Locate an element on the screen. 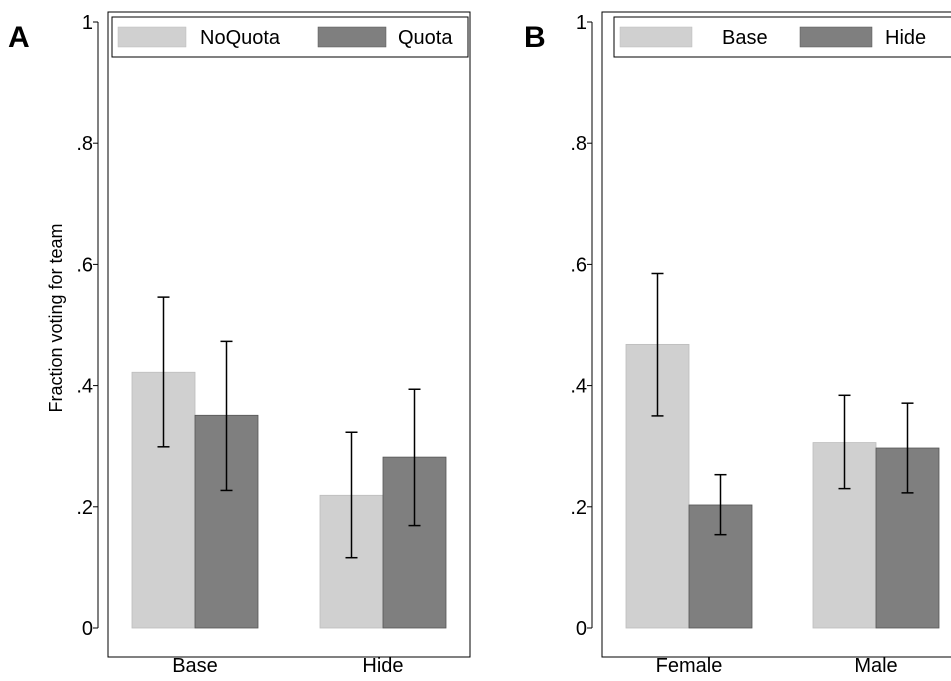 This screenshot has width=951, height=681. y-axis-a: 0 .2 .4 .6 .8 1 is located at coordinates (87, 326).